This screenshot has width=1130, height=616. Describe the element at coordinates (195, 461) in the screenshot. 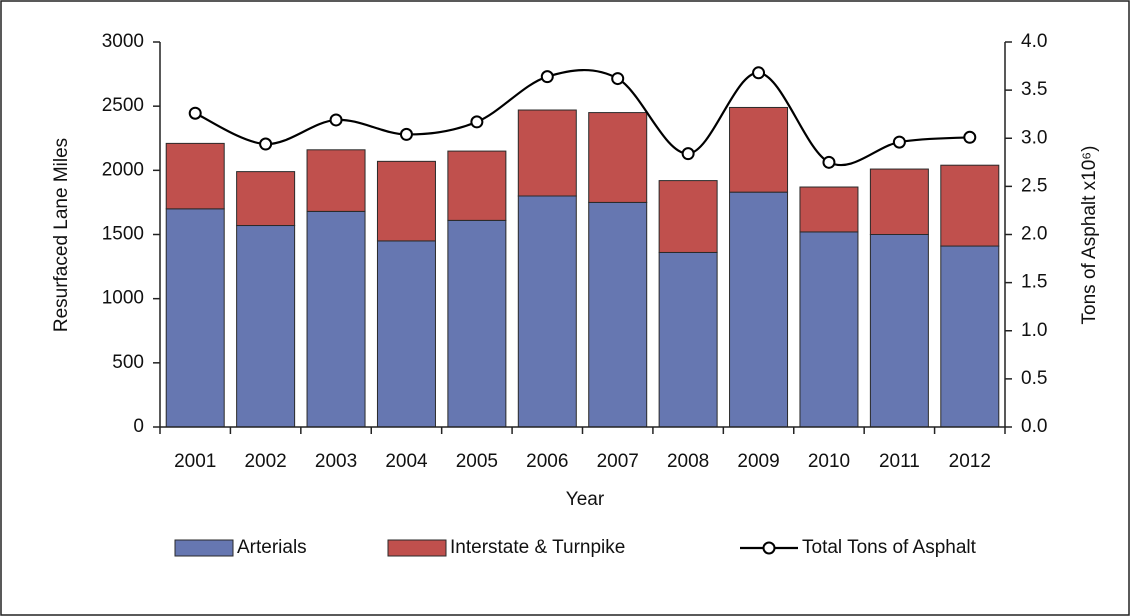

I see `x-tick-label: 2001` at that location.